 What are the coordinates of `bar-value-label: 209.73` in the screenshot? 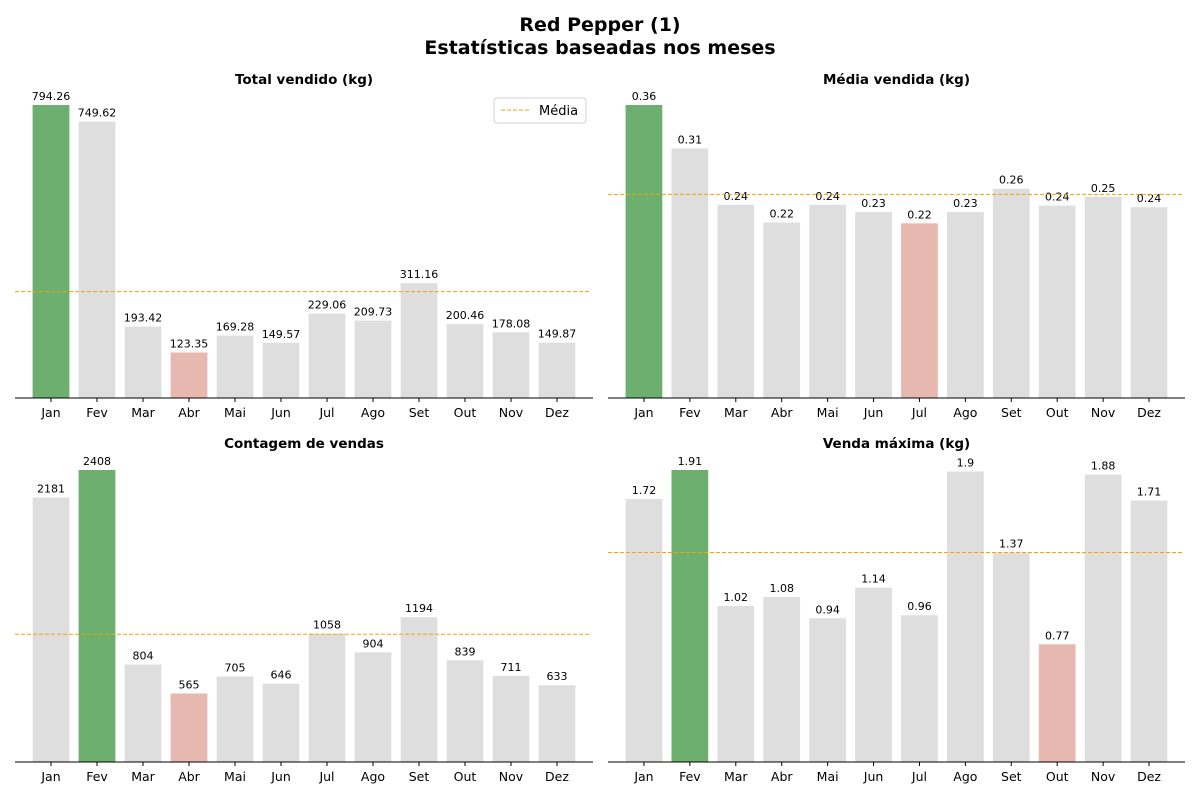 It's located at (373, 312).